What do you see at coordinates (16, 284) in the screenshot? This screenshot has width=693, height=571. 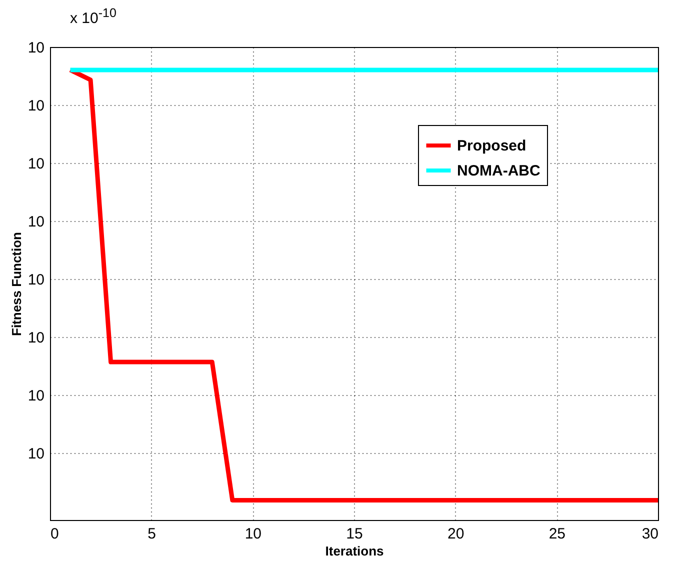 I see `y-axis-title: Fitness Function` at bounding box center [16, 284].